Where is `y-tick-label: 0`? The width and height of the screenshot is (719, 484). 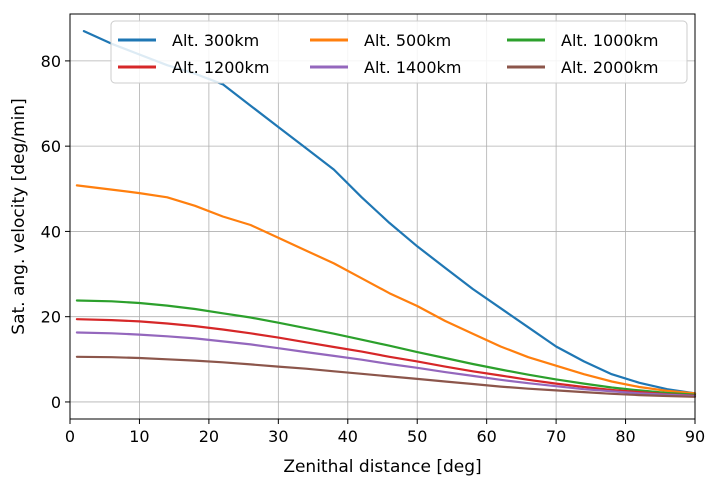
y-tick-label: 0 is located at coordinates (56, 402).